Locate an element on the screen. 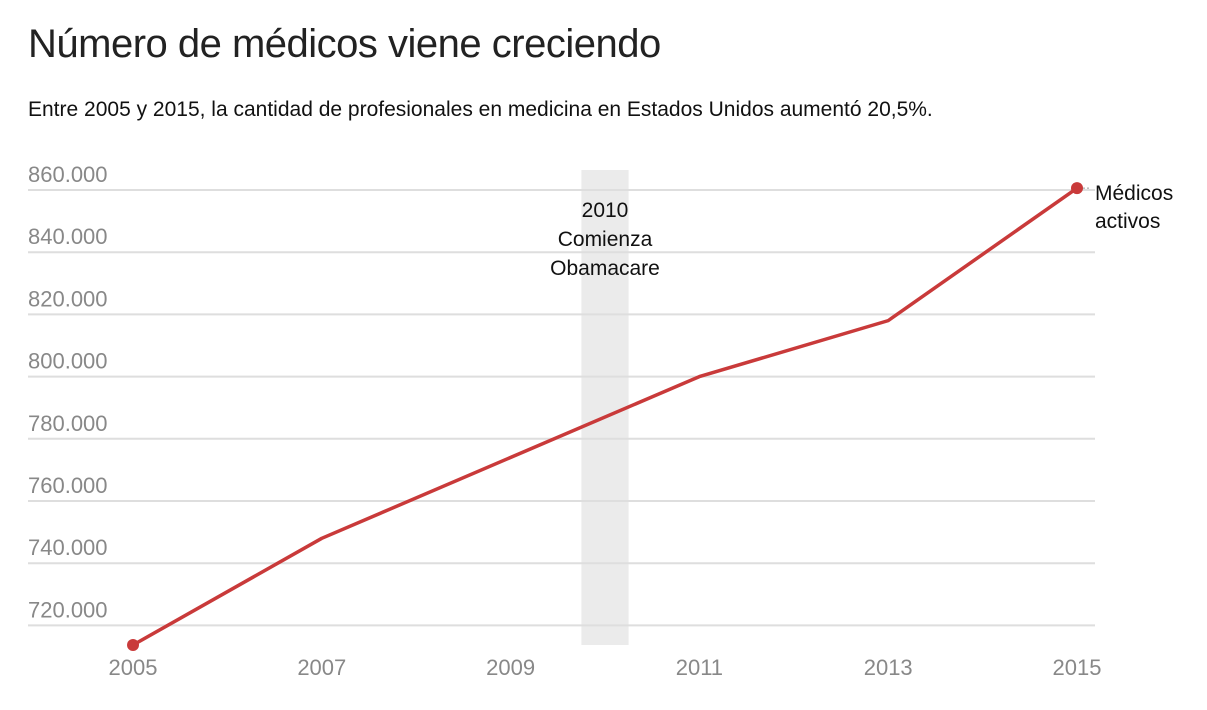  annotation-text: Obamacare is located at coordinates (605, 268).